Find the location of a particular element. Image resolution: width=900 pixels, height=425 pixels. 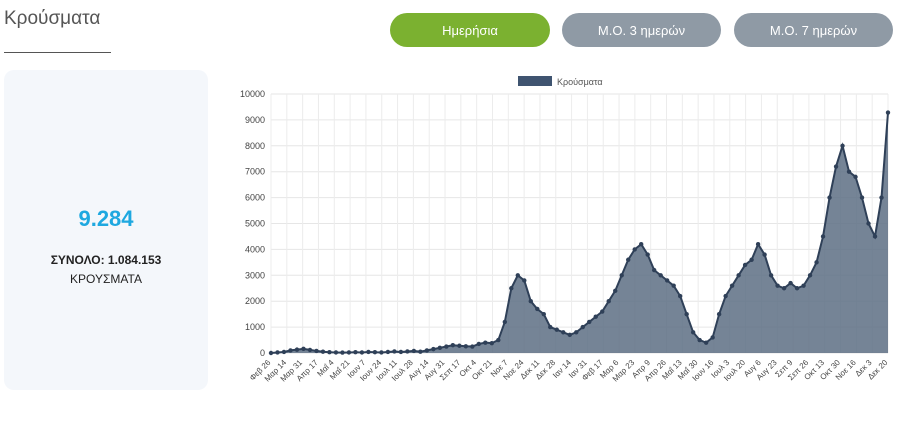

tab-7-day-average: Μ.Ο. 7 ημερών is located at coordinates (813, 30).